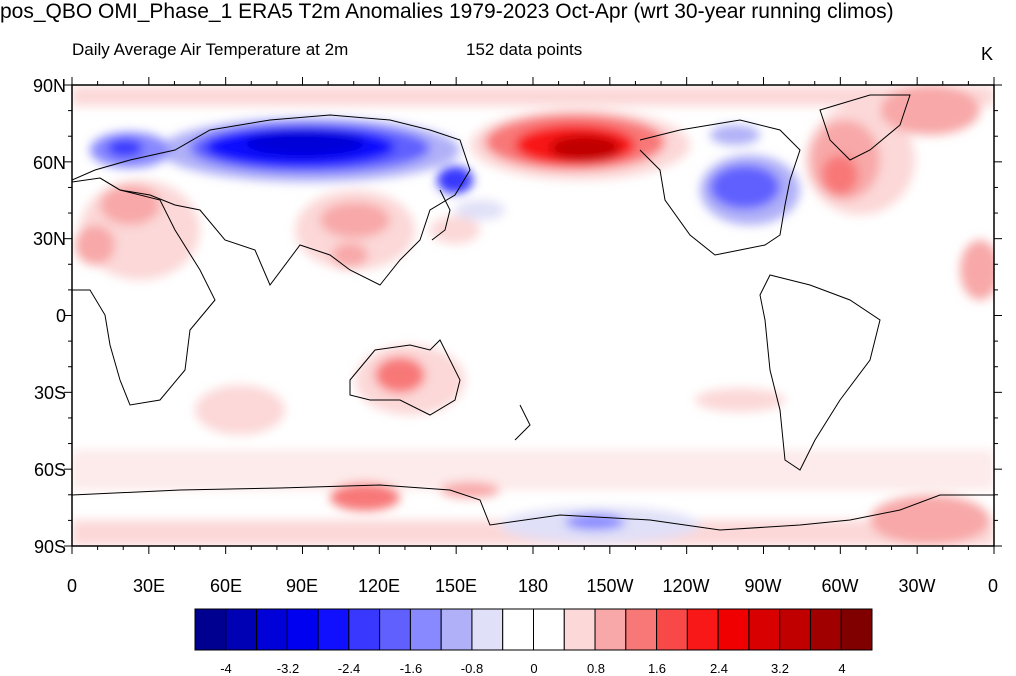 Image resolution: width=1016 pixels, height=676 pixels. Describe the element at coordinates (524, 49) in the screenshot. I see `count-subtitle: 152 data points` at that location.